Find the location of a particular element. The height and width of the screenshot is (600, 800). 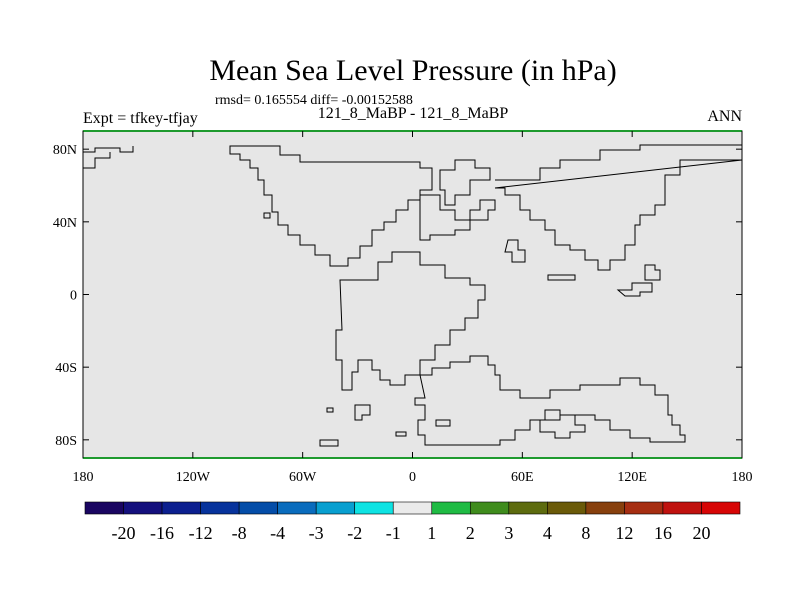

colorbar-label: -1 is located at coordinates (393, 533).